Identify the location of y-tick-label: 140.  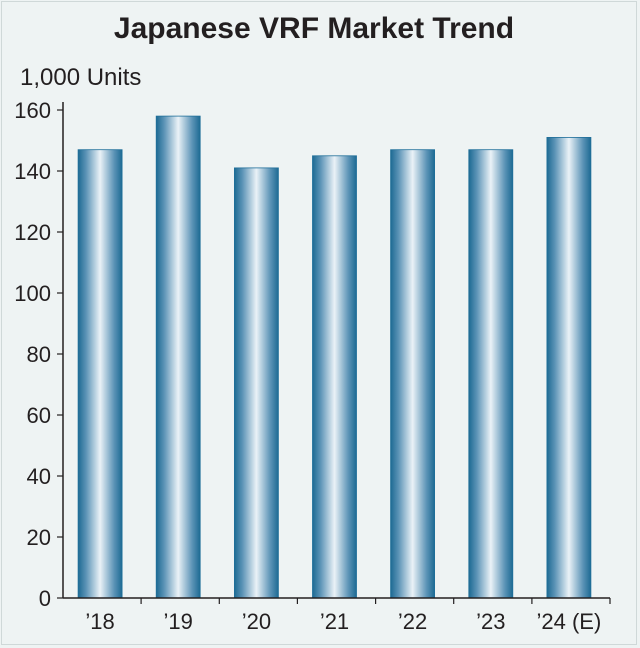
(32, 171).